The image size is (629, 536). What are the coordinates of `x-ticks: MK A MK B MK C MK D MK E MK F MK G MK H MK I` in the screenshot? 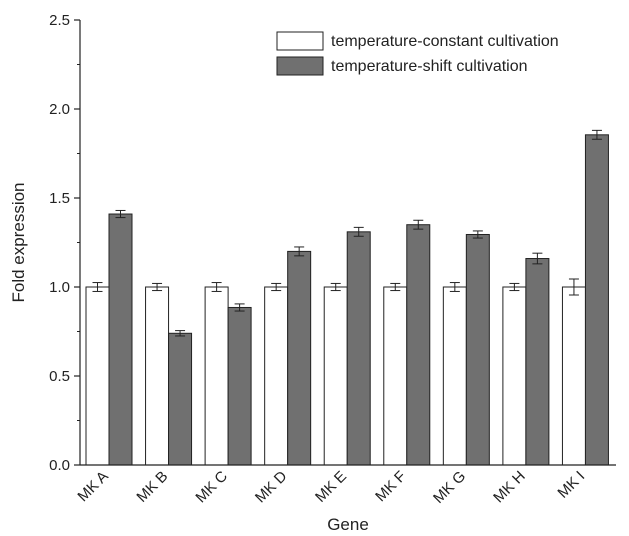 It's located at (331, 487).